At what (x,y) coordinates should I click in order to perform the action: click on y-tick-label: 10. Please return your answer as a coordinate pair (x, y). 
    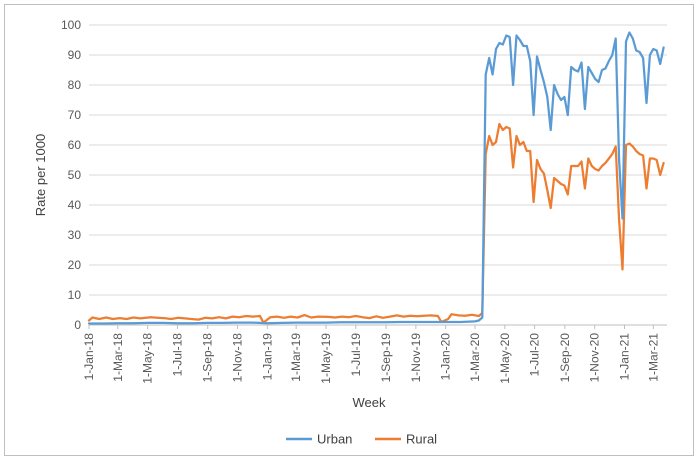
    Looking at the image, I should click on (75, 295).